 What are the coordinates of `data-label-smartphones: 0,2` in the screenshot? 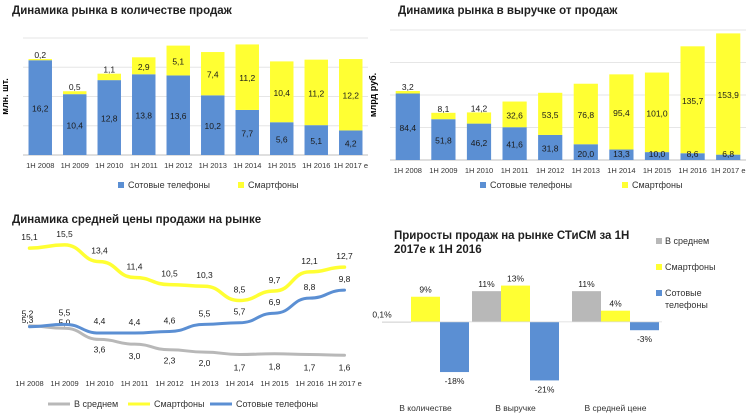 It's located at (40, 55).